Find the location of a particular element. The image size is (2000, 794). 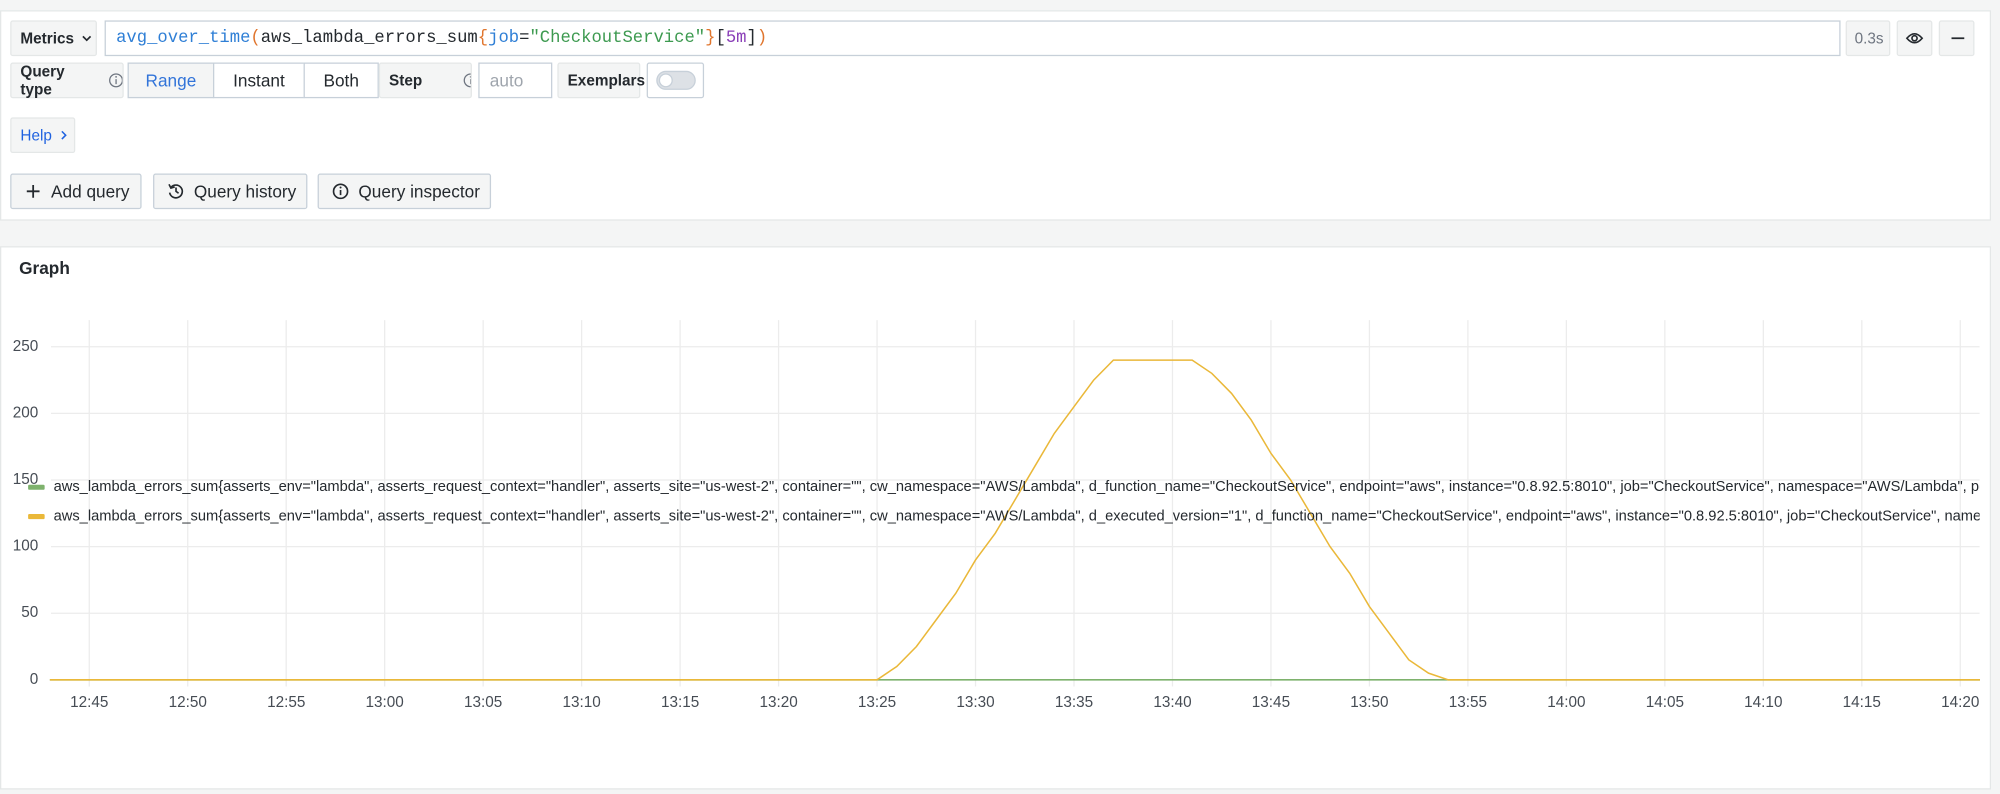

x-tick-label: 13:05 is located at coordinates (483, 702).